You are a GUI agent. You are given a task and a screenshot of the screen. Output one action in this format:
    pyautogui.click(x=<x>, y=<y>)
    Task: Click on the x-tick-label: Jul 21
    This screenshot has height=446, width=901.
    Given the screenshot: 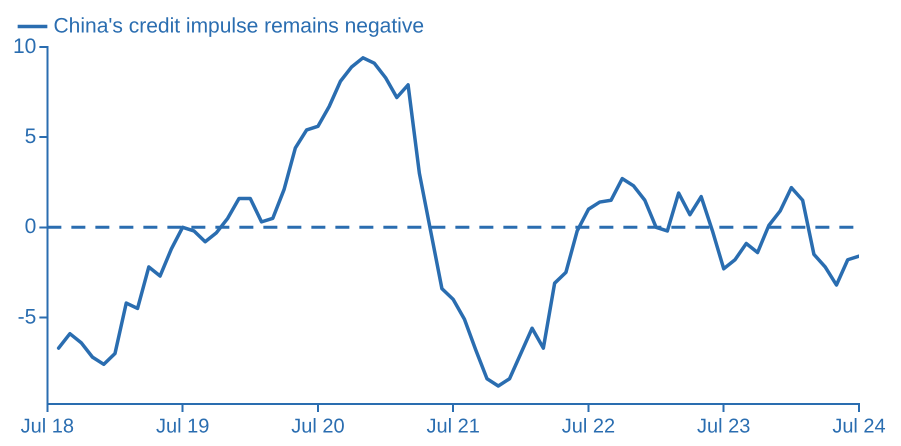 What is the action you would take?
    pyautogui.click(x=453, y=427)
    